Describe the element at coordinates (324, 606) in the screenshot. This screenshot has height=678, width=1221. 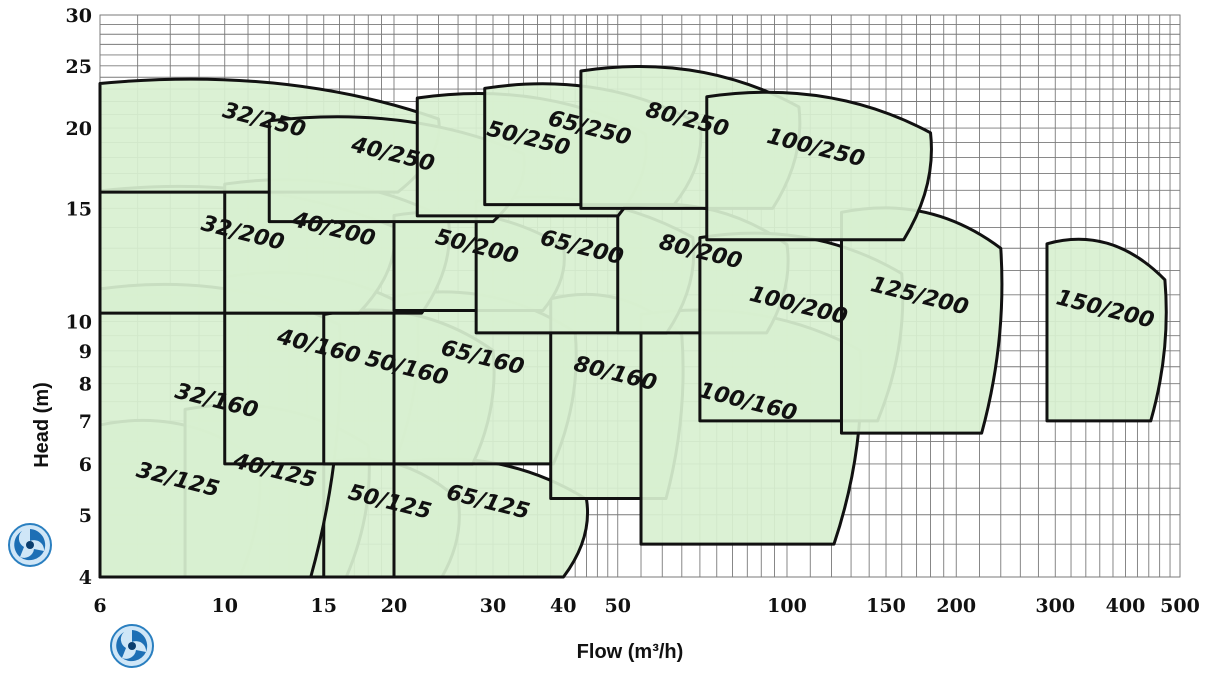
I see `x-tick-label: 15` at that location.